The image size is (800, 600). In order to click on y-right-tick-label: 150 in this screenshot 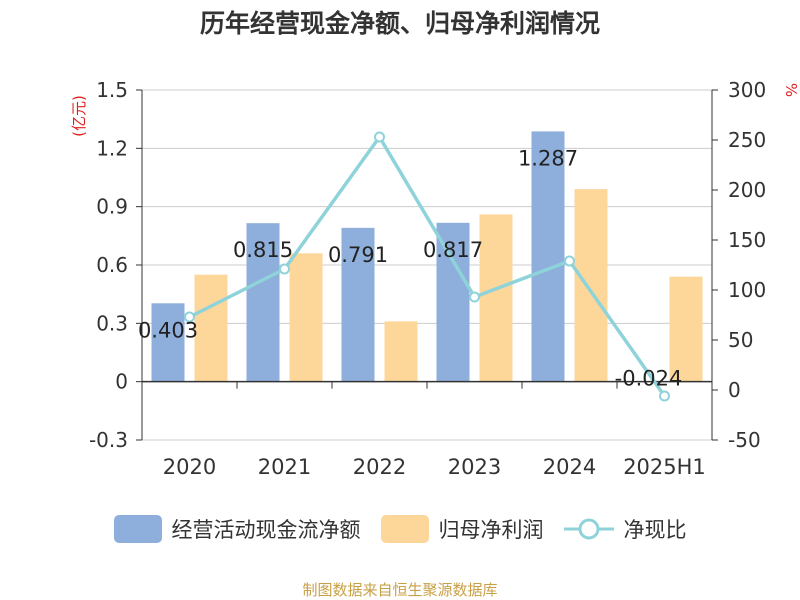, I will do `click(747, 240)`.